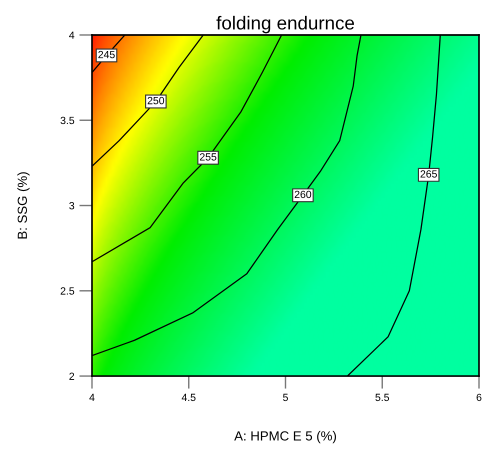 The width and height of the screenshot is (493, 452). What do you see at coordinates (71, 35) in the screenshot?
I see `y-tick-label: 4` at bounding box center [71, 35].